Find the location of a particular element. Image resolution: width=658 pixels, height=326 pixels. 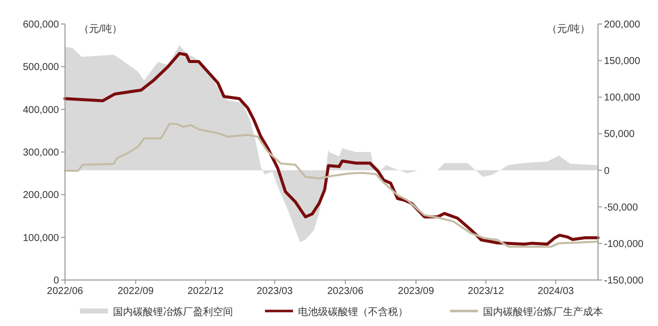

y2-axis-title: （元/吨） is located at coordinates (568, 29).